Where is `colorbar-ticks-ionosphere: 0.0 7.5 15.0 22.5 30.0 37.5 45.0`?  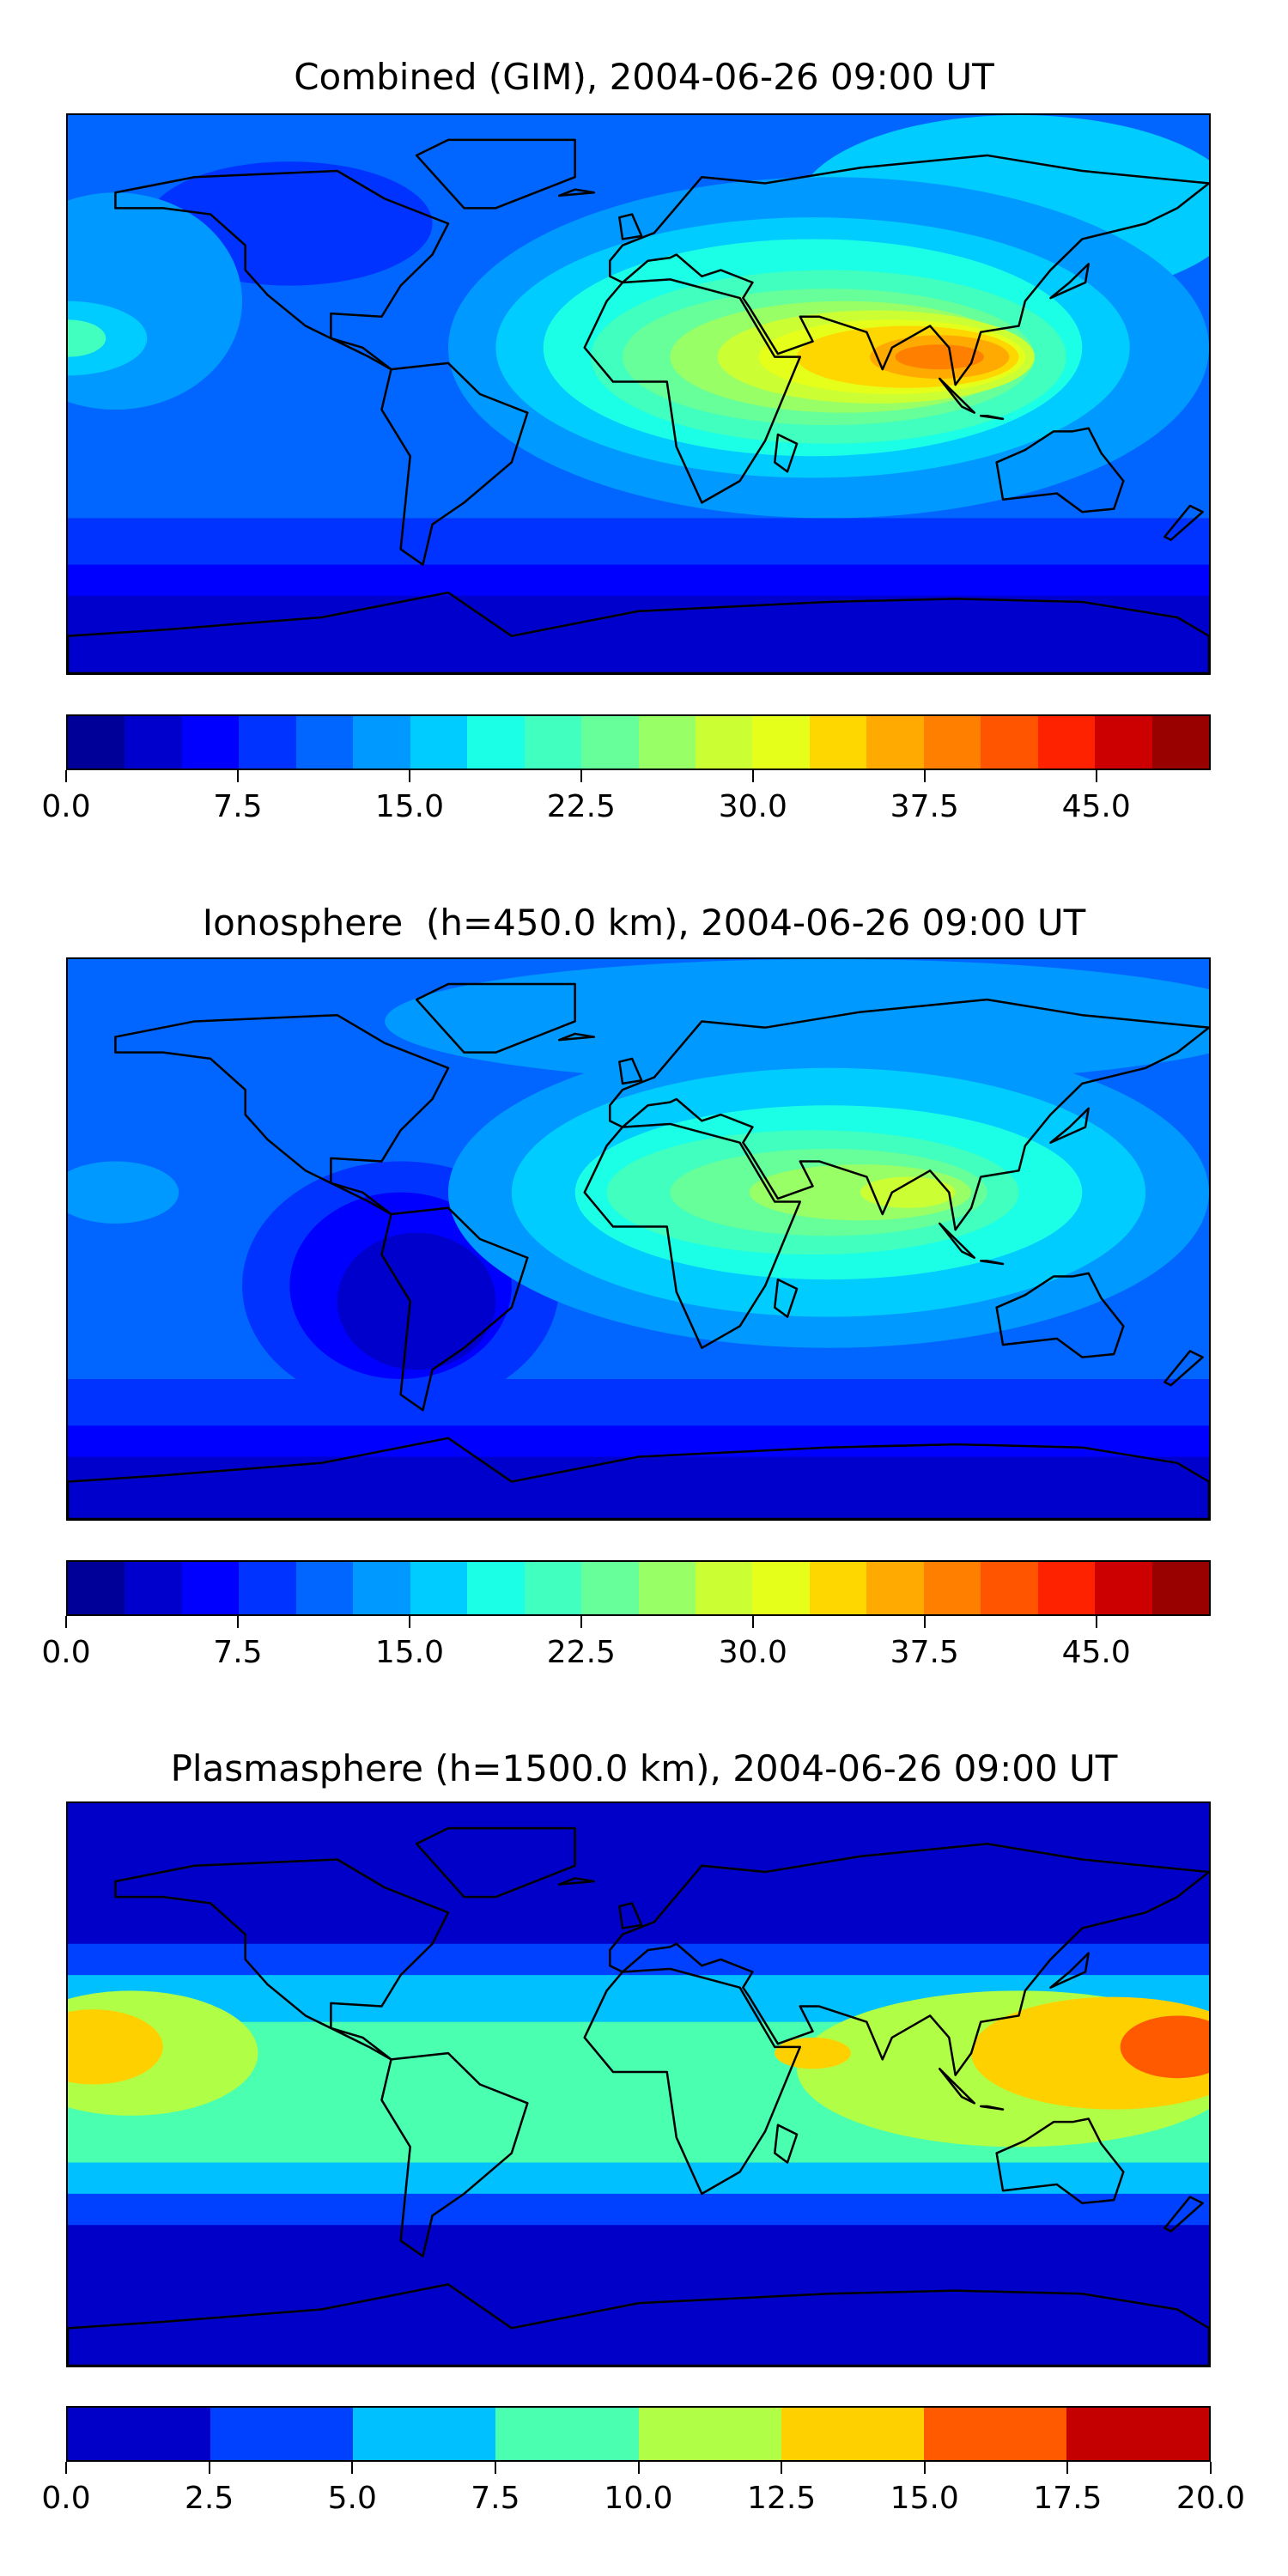
colorbar-ticks-ionosphere: 0.0 7.5 15.0 22.5 30.0 37.5 45.0 is located at coordinates (626, 1643).